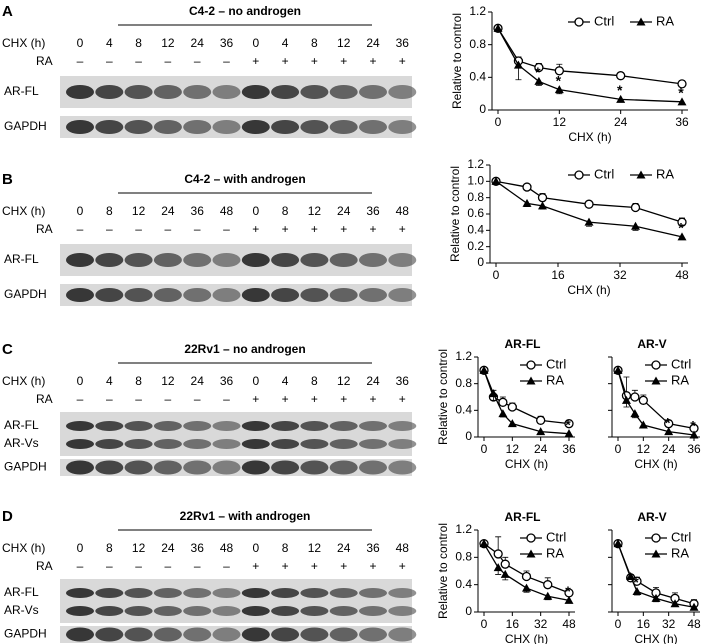 This screenshot has width=709, height=644. What do you see at coordinates (443, 397) in the screenshot?
I see `y-axis-label: Relative to control` at bounding box center [443, 397].